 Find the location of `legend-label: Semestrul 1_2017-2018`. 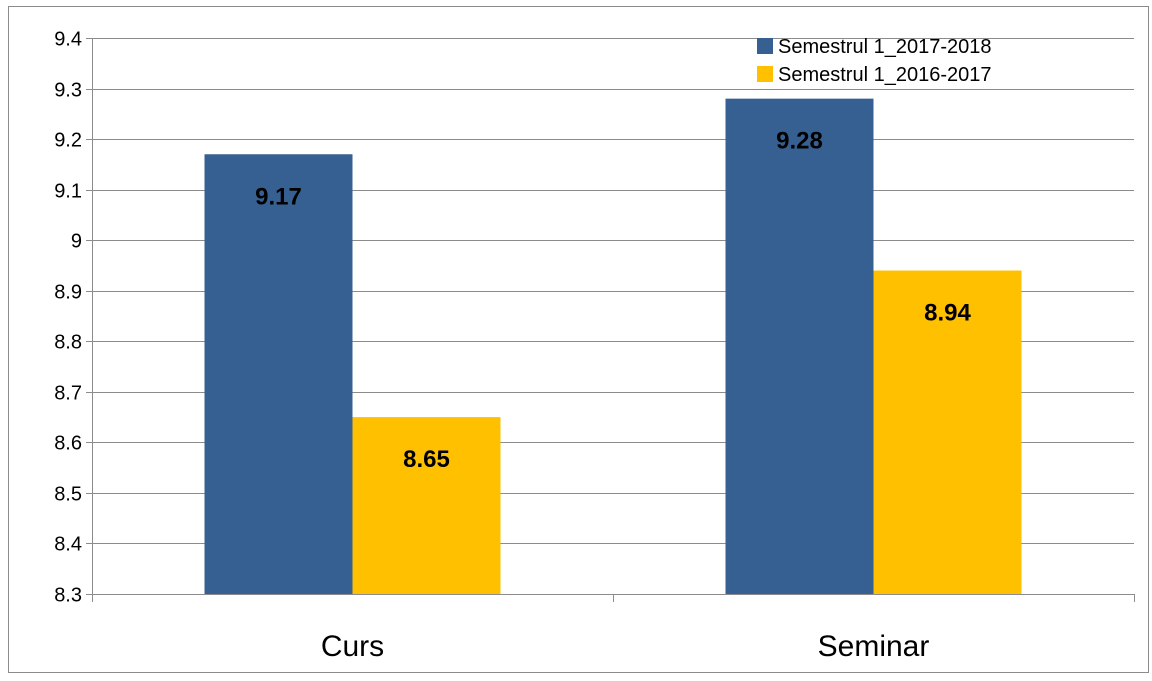

legend-label: Semestrul 1_2017-2018 is located at coordinates (884, 47).